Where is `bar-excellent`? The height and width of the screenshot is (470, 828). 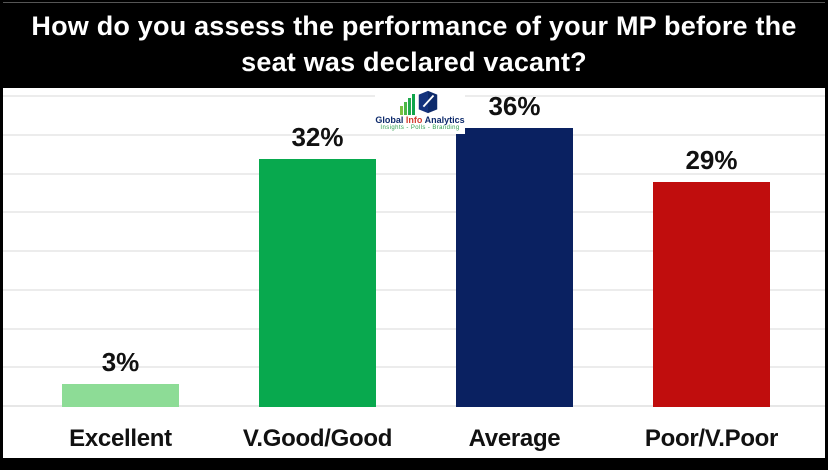 bar-excellent is located at coordinates (120, 395).